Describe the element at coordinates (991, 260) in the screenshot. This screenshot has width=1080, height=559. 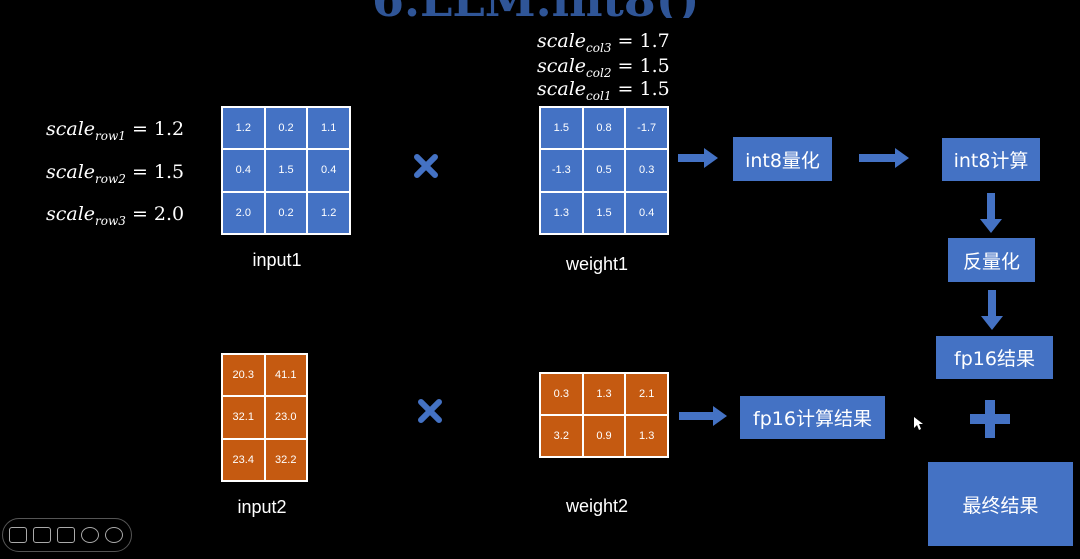
I see `dequant-box: 反量化` at that location.